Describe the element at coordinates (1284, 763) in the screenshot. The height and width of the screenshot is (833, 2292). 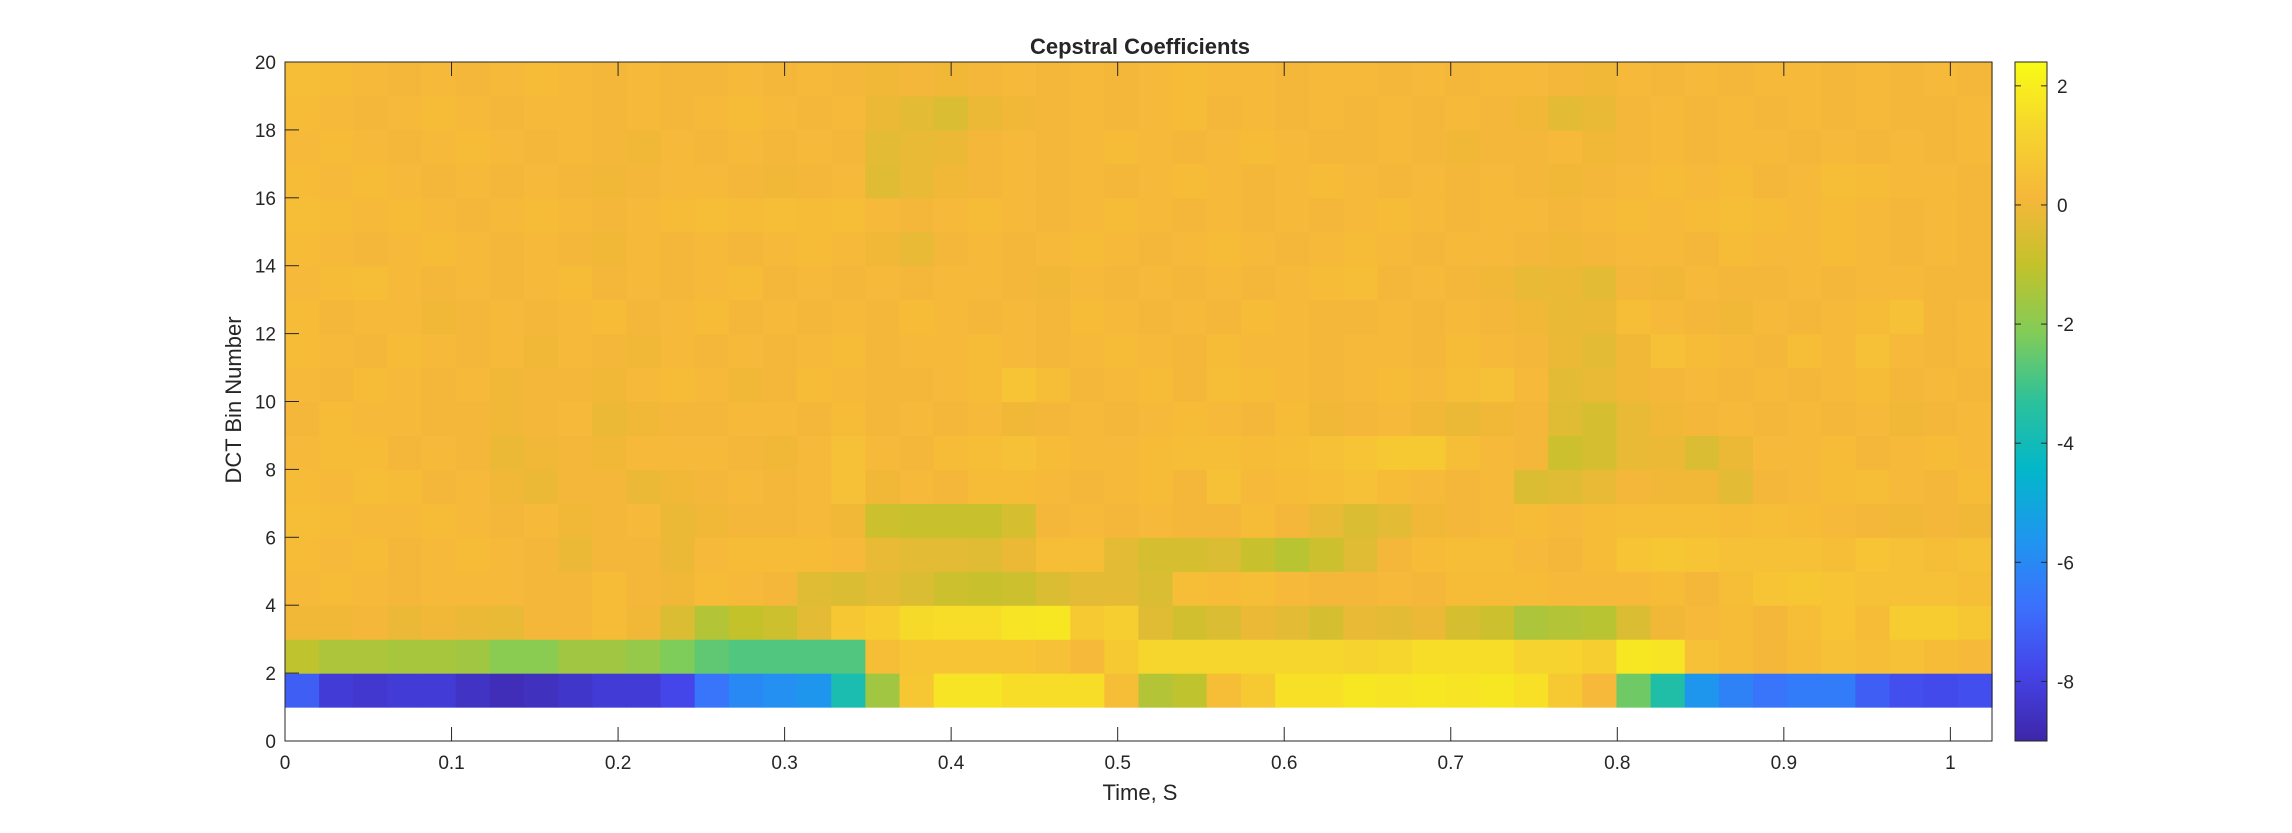
I see `x-tick-label: 0.6` at that location.